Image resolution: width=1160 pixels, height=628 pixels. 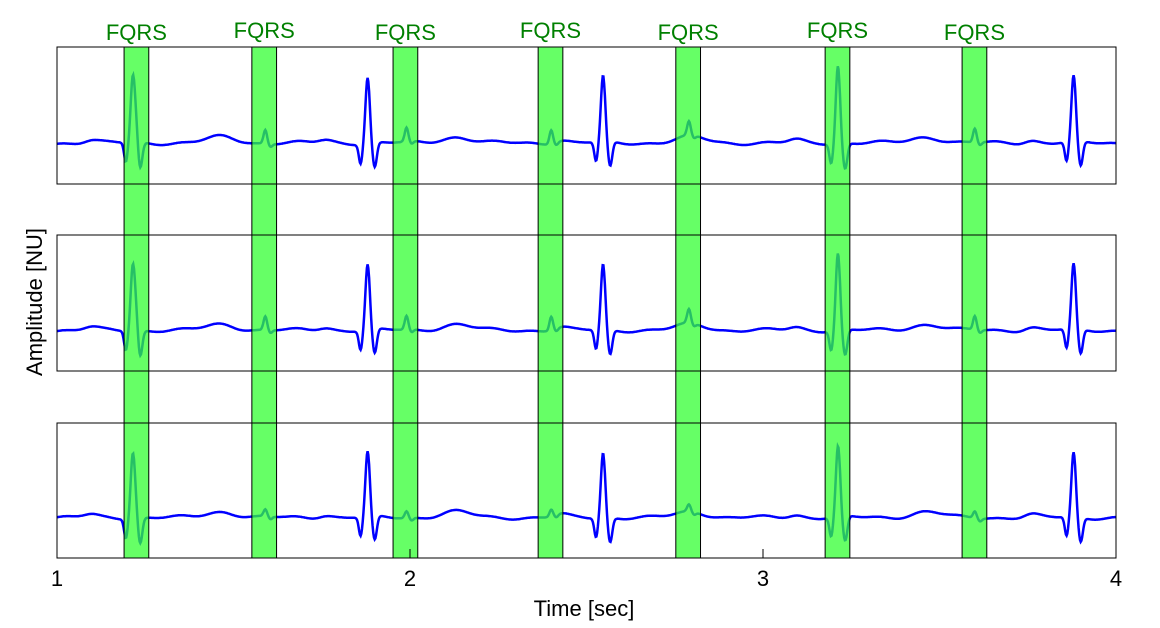 I want to click on x-tick-label: 3, so click(x=763, y=578).